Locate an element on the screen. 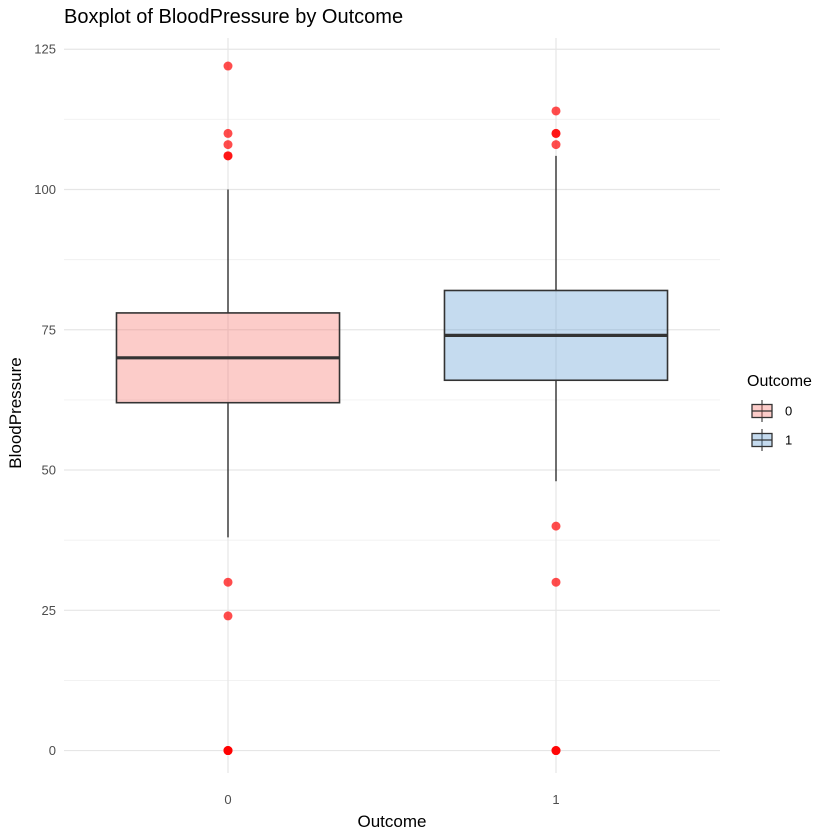 Image resolution: width=840 pixels, height=840 pixels. legend-title: Outcome is located at coordinates (779, 381).